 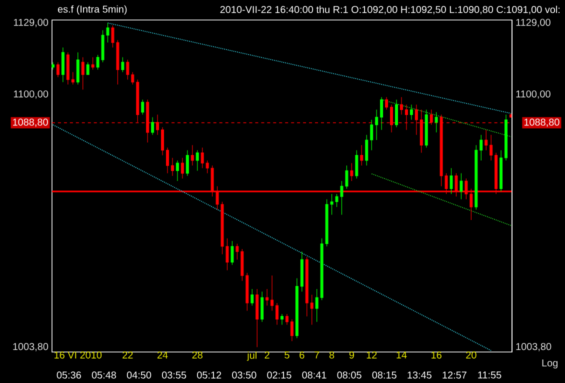 I want to click on x-tick-label: 28, so click(x=197, y=355).